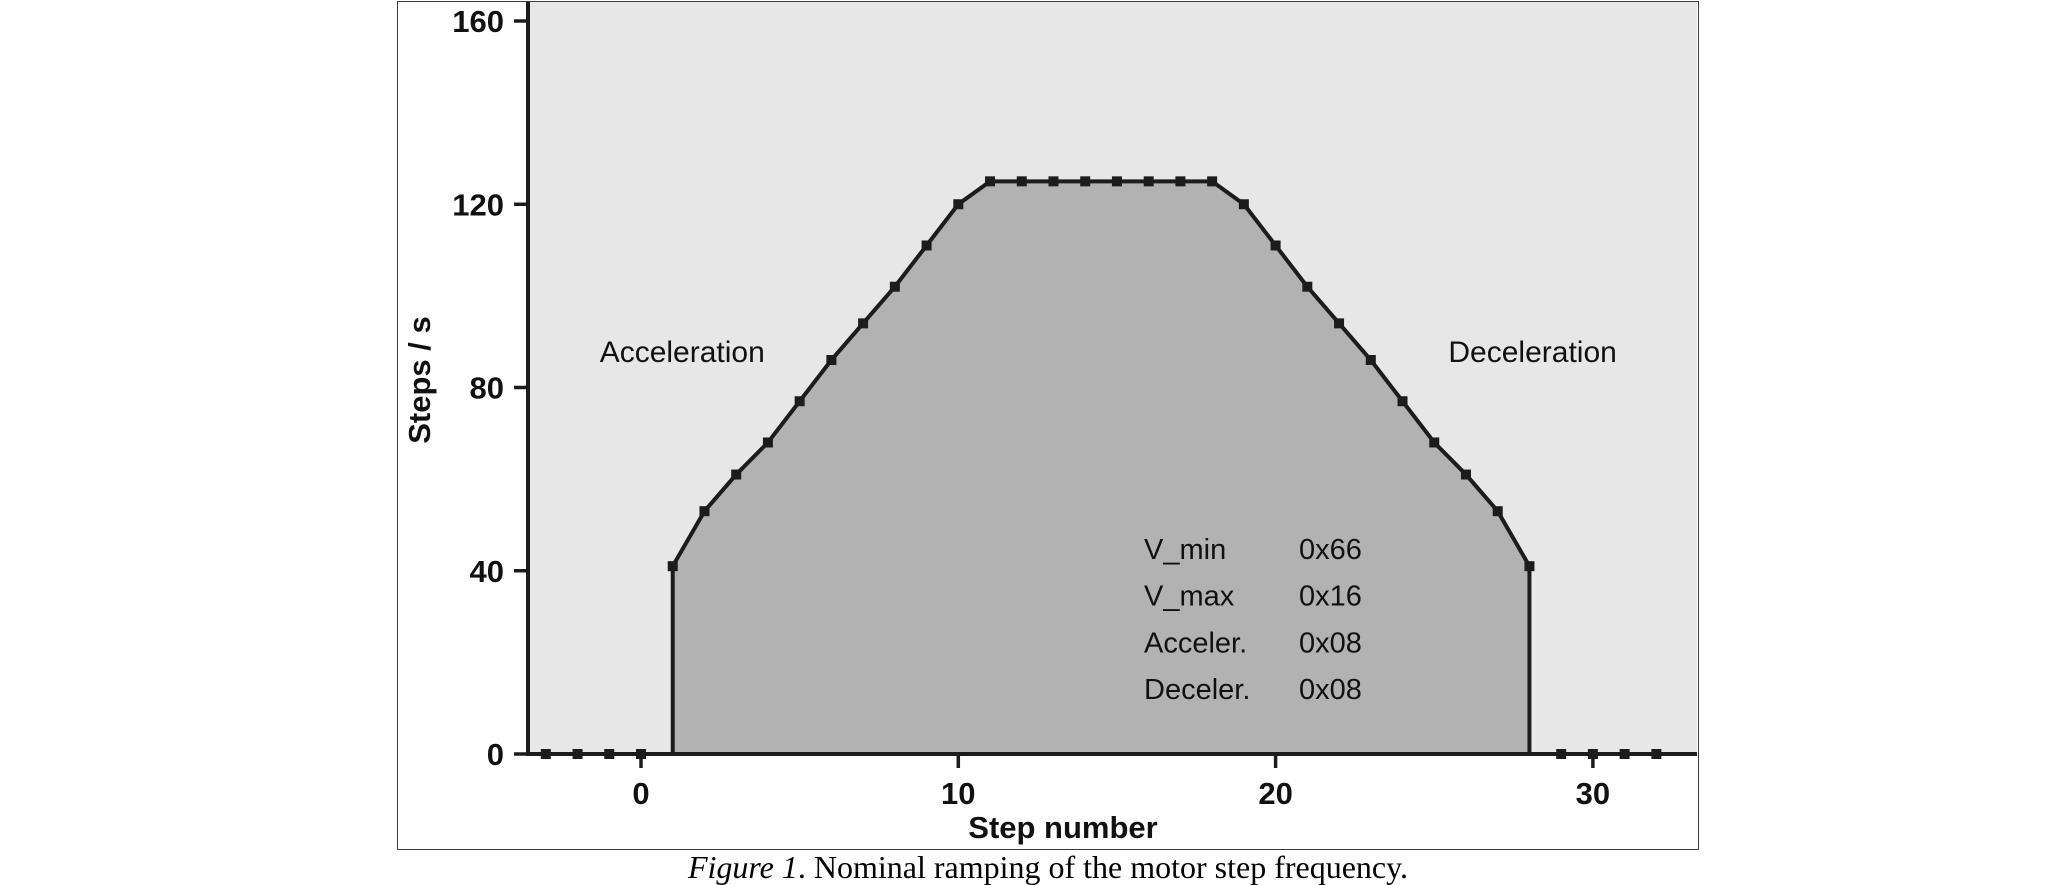  Describe the element at coordinates (1275, 793) in the screenshot. I see `x-tick-label: 20` at that location.